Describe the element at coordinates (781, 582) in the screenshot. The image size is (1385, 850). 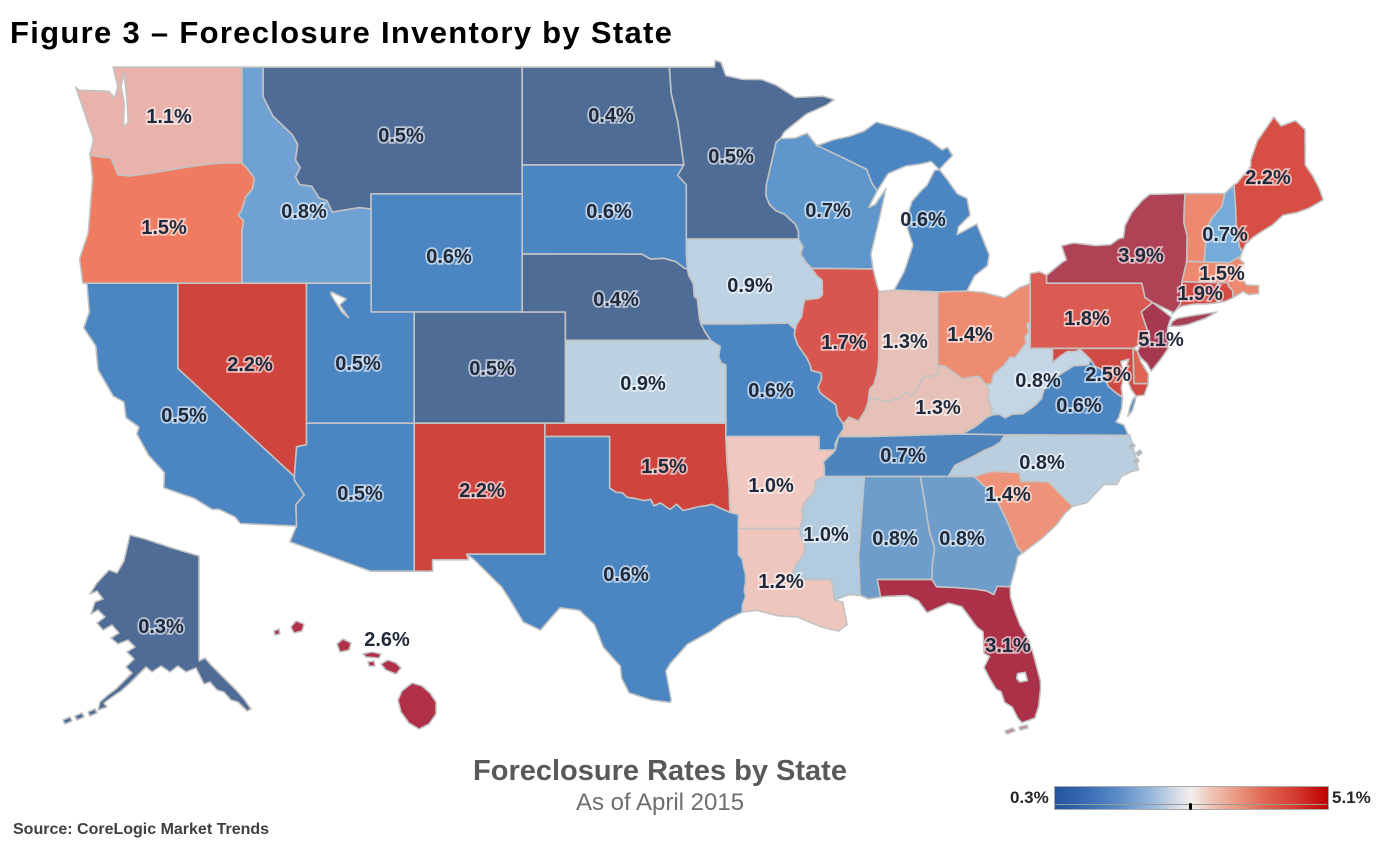
I see `svg-text: 1.2%` at that location.